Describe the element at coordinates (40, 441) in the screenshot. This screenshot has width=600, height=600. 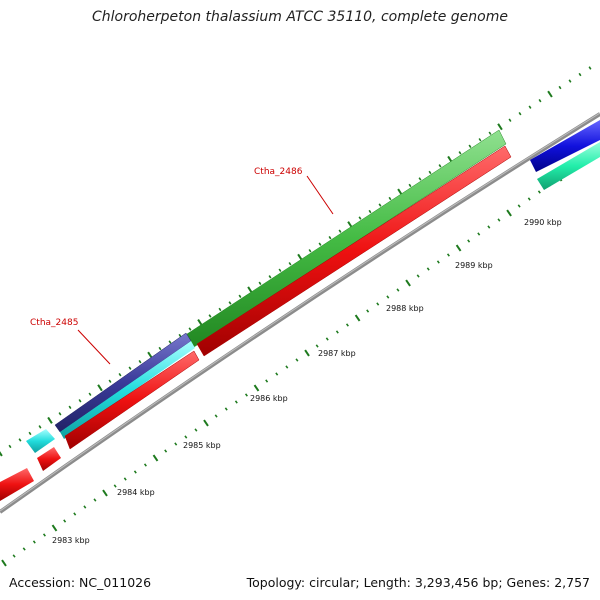
I see `cyan-small-feature` at that location.